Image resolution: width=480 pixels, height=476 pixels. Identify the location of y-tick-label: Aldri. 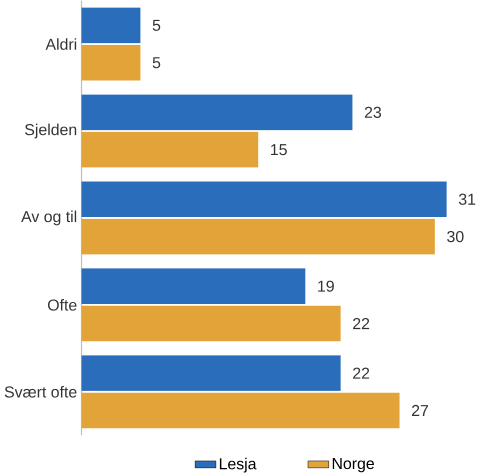
(61, 44).